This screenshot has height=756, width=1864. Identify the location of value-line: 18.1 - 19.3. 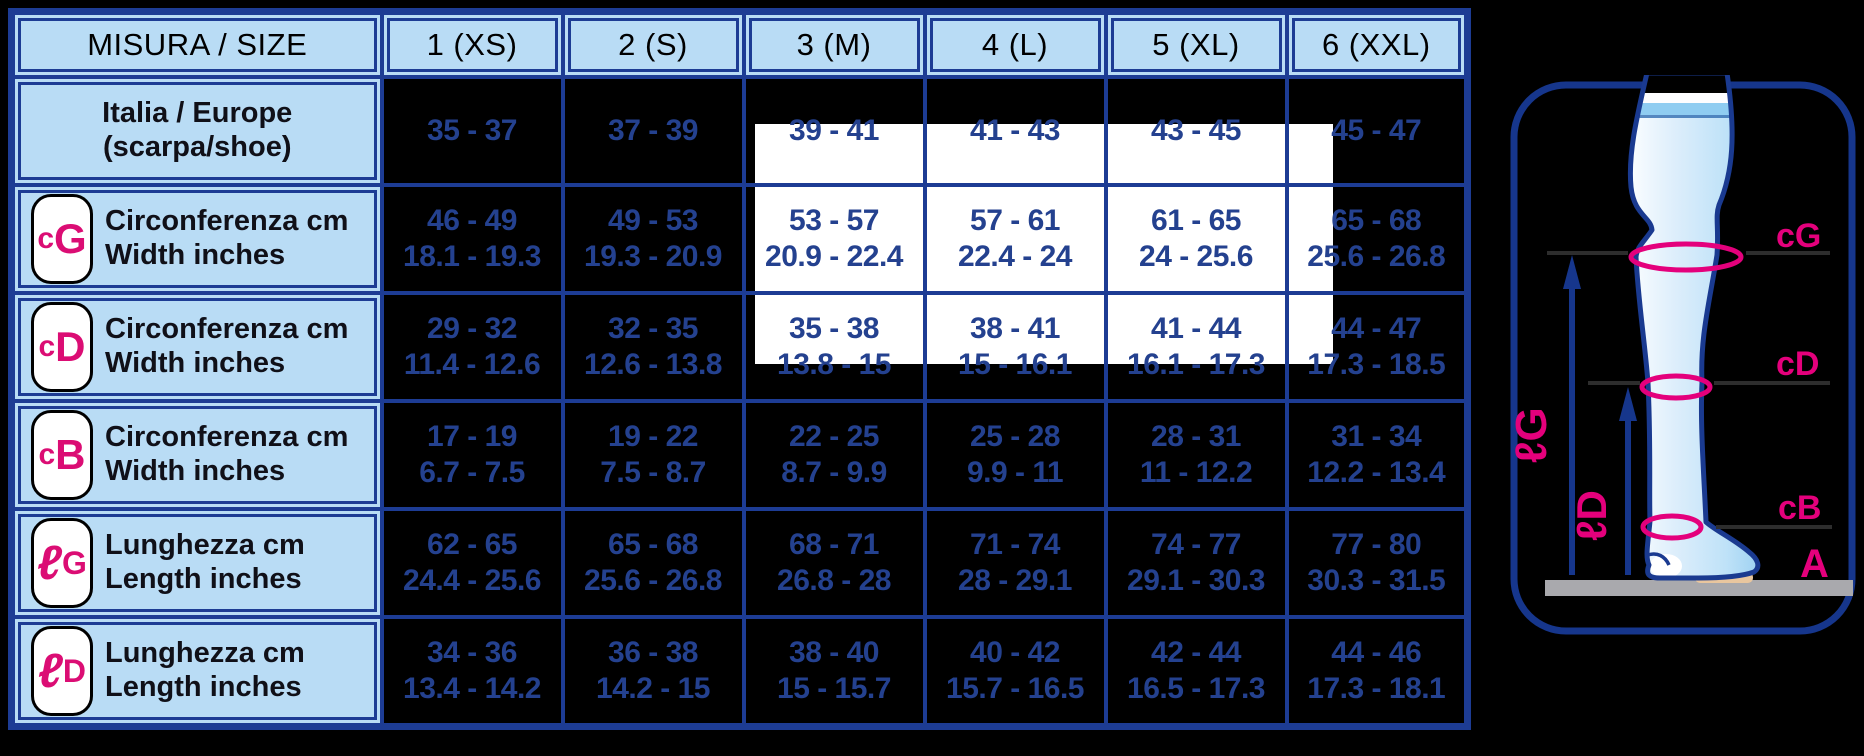
(472, 256).